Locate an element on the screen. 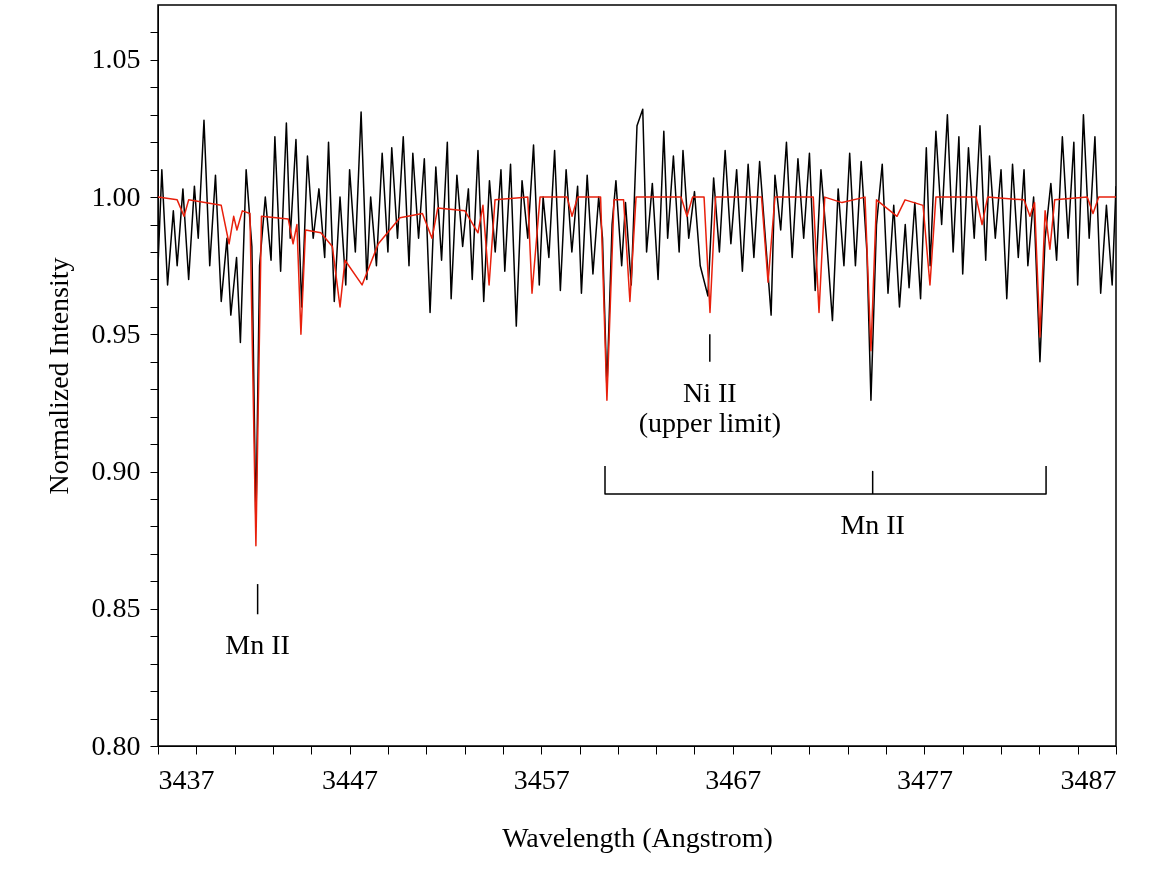  x-tick-label: 3457 is located at coordinates (541, 779).